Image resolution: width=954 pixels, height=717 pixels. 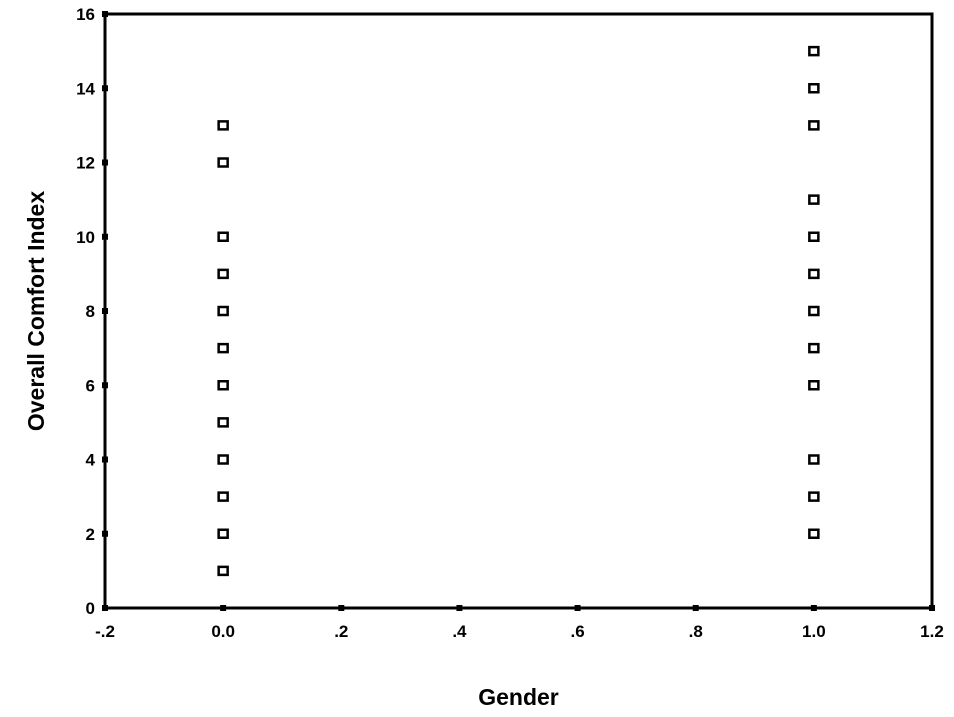 I want to click on x-tick-label: .8, so click(x=696, y=631).